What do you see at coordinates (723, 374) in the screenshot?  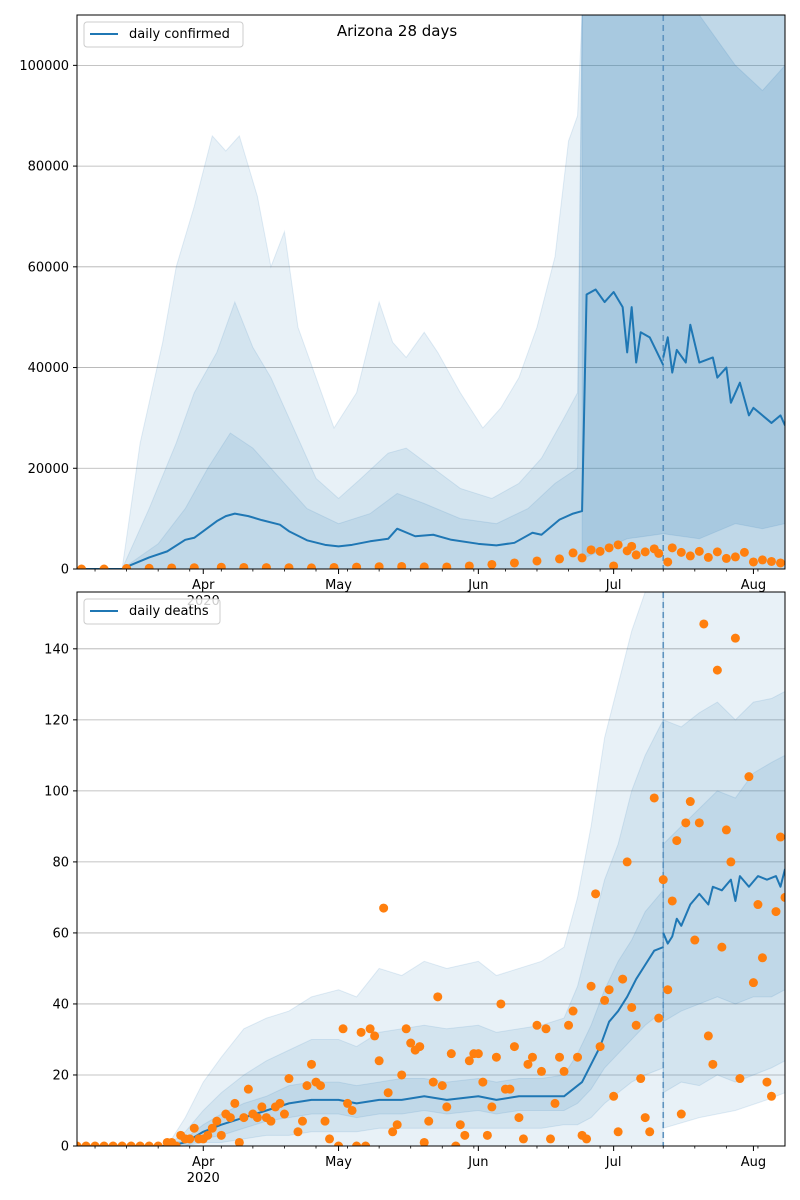 I see `series-line` at bounding box center [723, 374].